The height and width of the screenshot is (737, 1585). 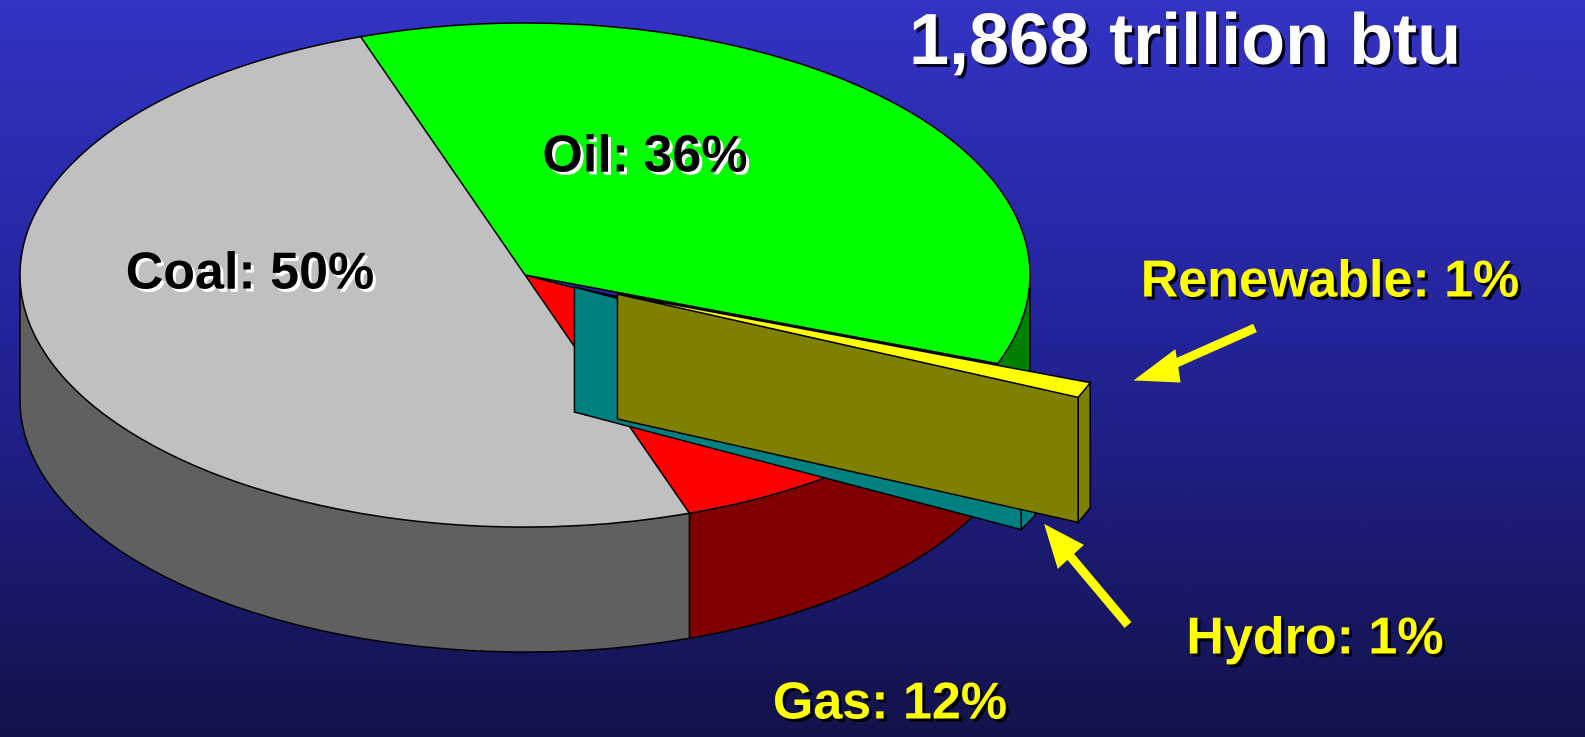 What do you see at coordinates (854, 346) in the screenshot?
I see `pie-slice` at bounding box center [854, 346].